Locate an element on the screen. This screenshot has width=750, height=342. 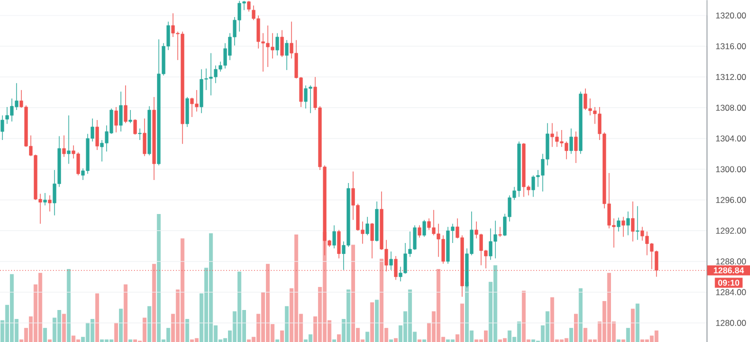
y-tick-label: 1284.00 is located at coordinates (731, 292).